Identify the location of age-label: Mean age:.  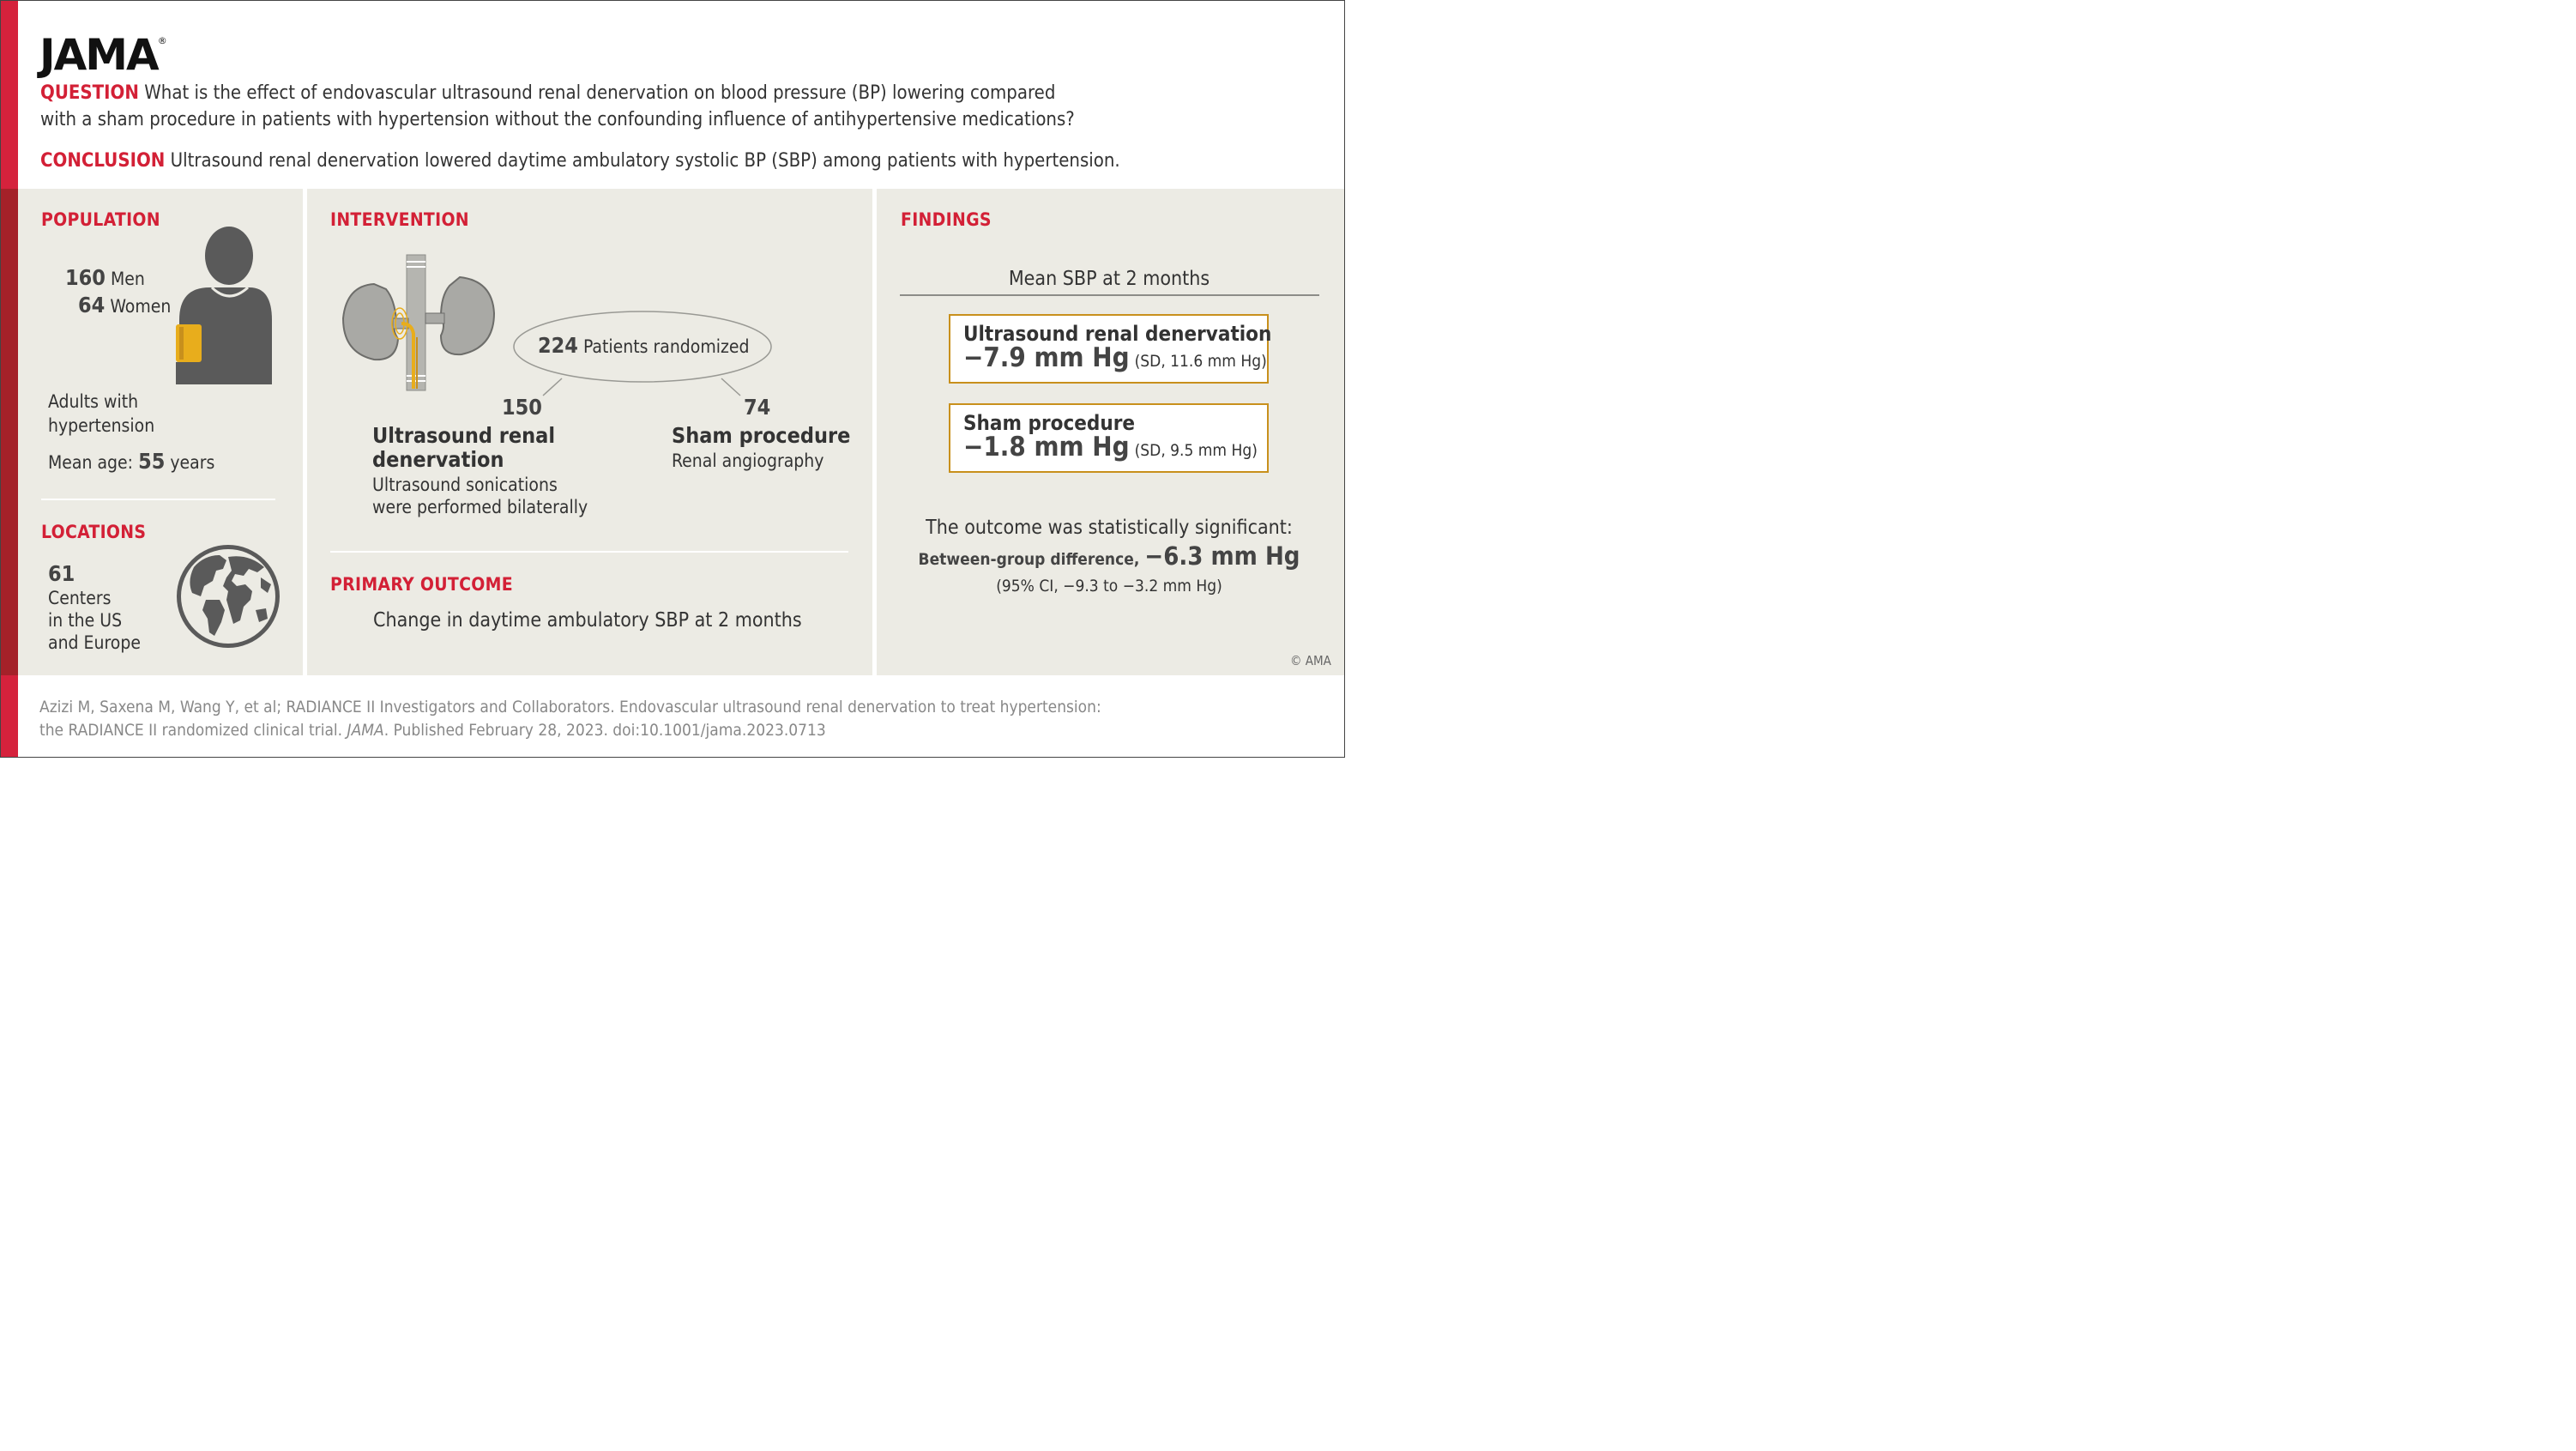
(91, 463).